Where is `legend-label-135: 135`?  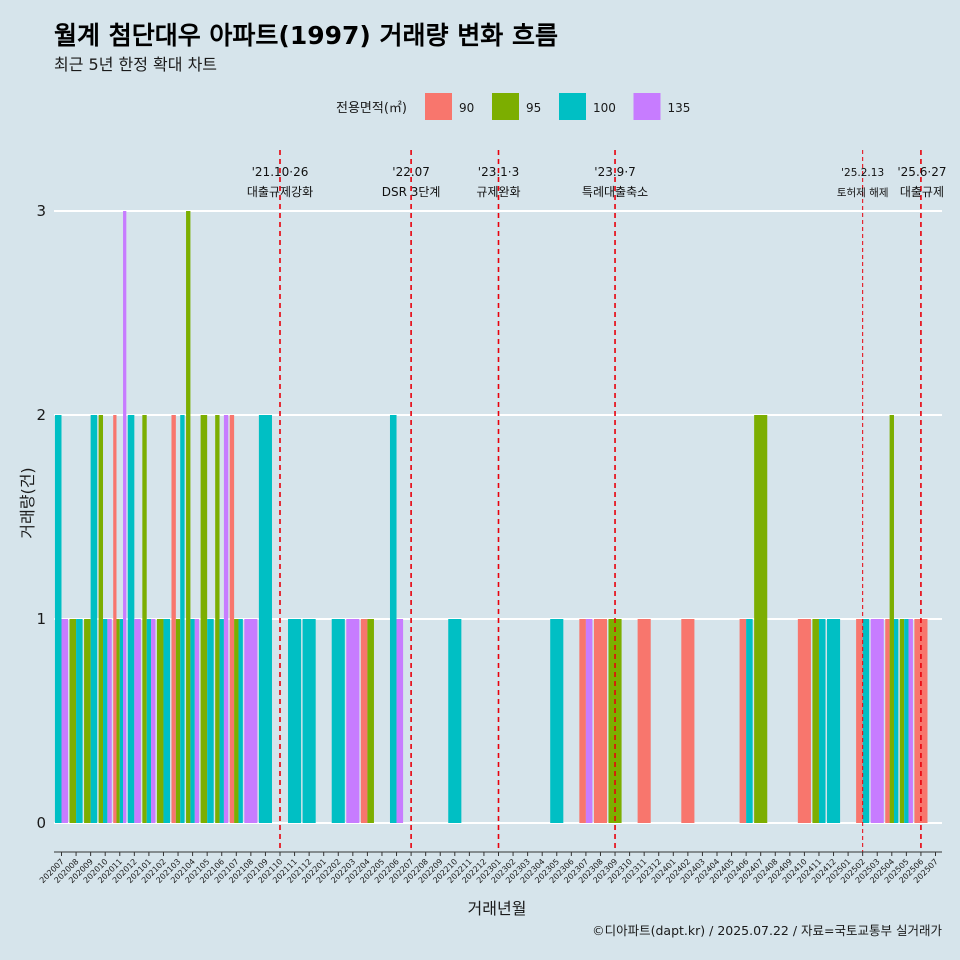
legend-label-135: 135 is located at coordinates (679, 108).